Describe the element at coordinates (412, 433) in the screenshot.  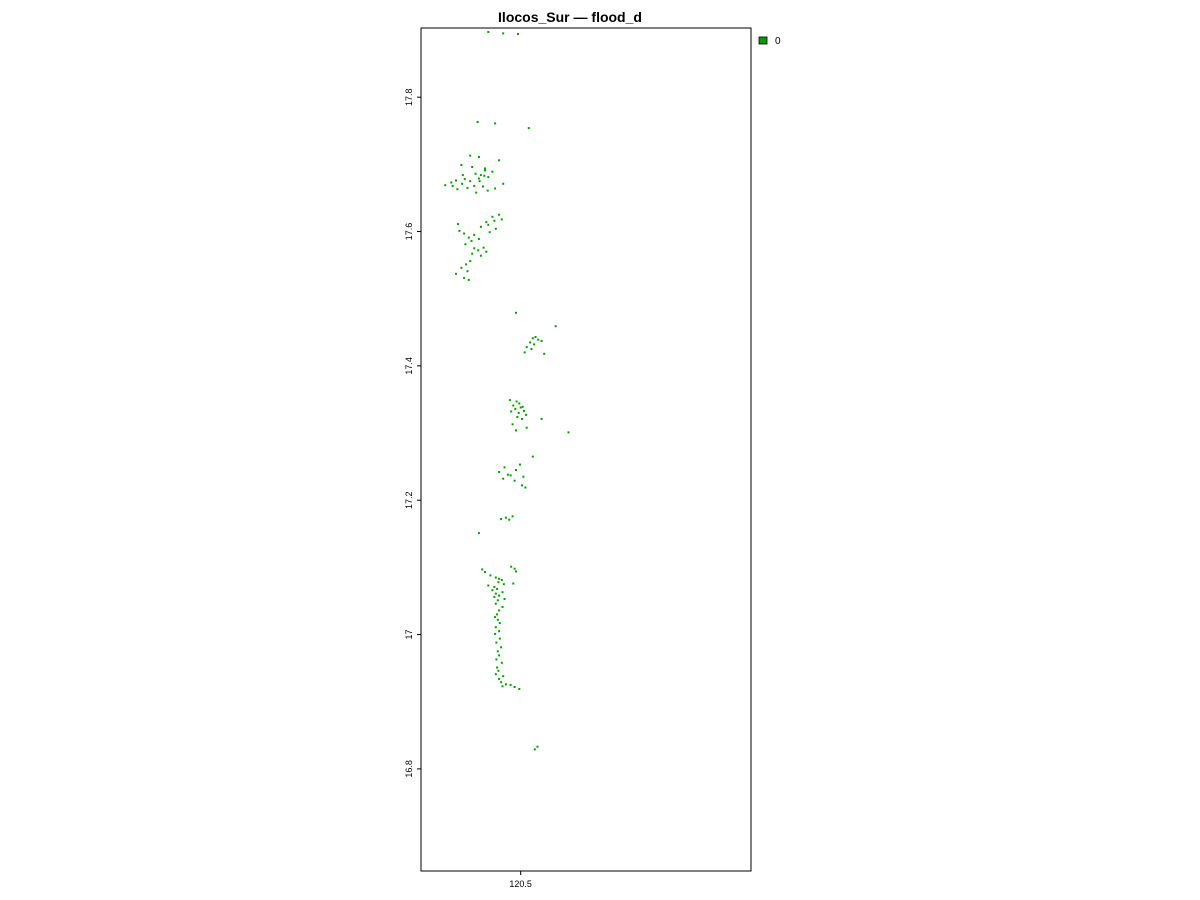
I see `y-axis: 16.8 17 17.2 17.4 17.6 17.8` at that location.